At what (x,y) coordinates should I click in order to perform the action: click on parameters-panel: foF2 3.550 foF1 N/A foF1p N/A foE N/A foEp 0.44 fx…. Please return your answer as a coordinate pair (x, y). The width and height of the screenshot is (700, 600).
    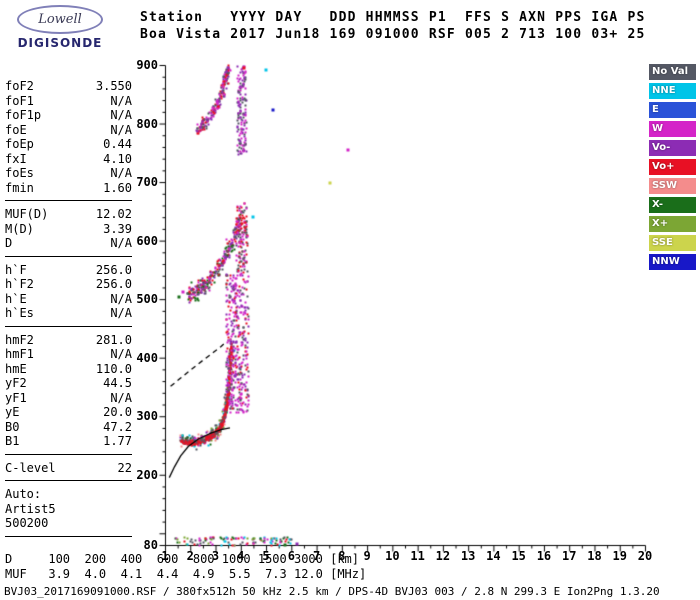
    Looking at the image, I should click on (68, 311).